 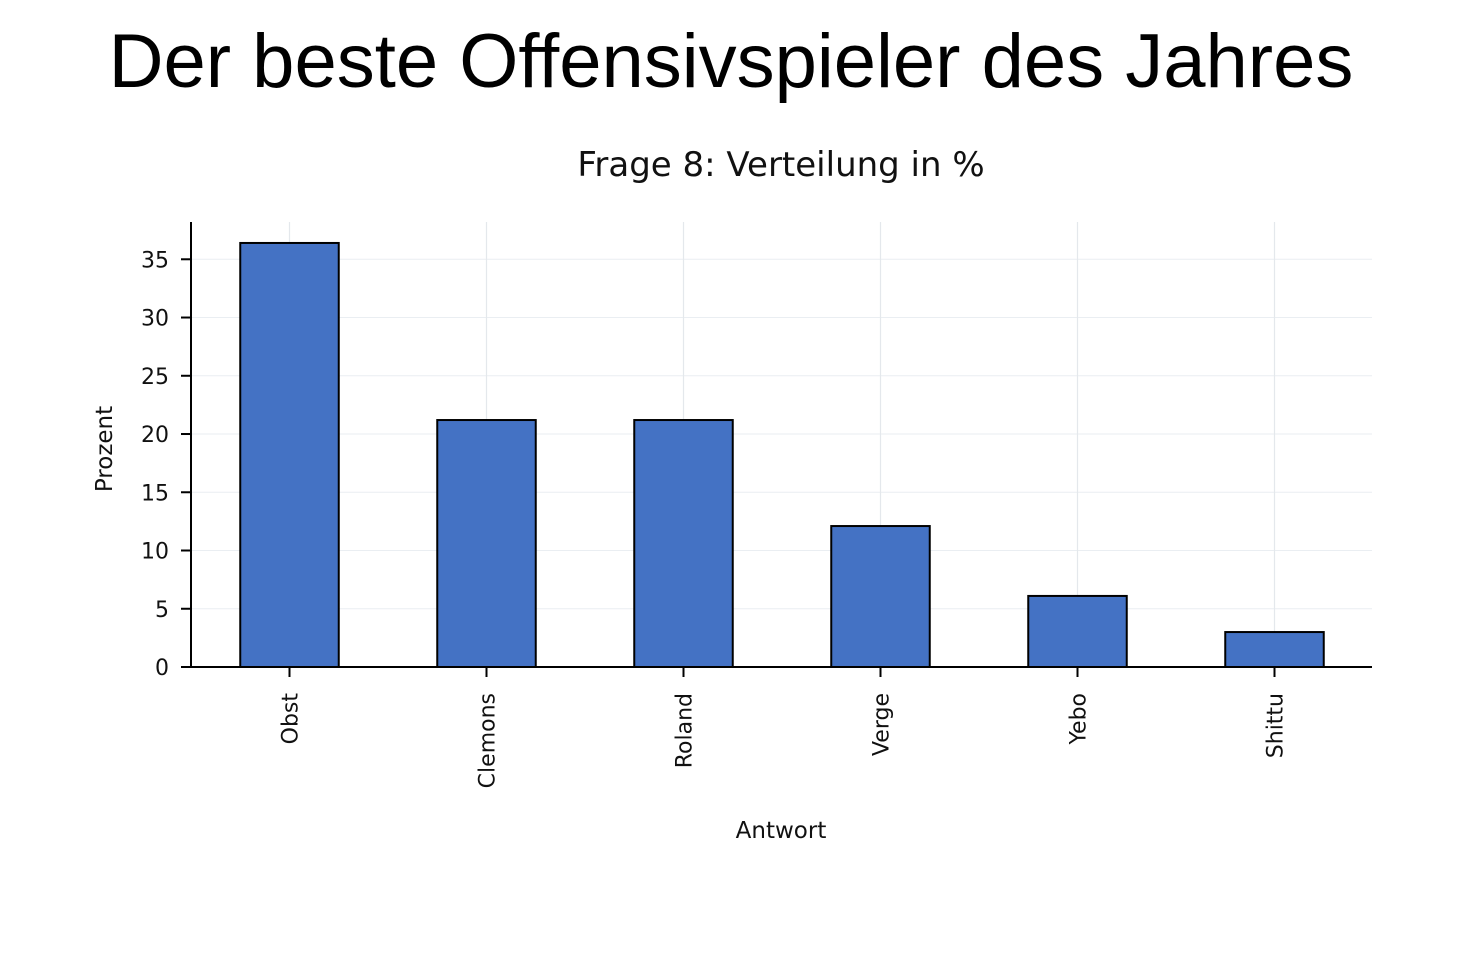 What do you see at coordinates (105, 449) in the screenshot?
I see `y-axis-label: Prozent` at bounding box center [105, 449].